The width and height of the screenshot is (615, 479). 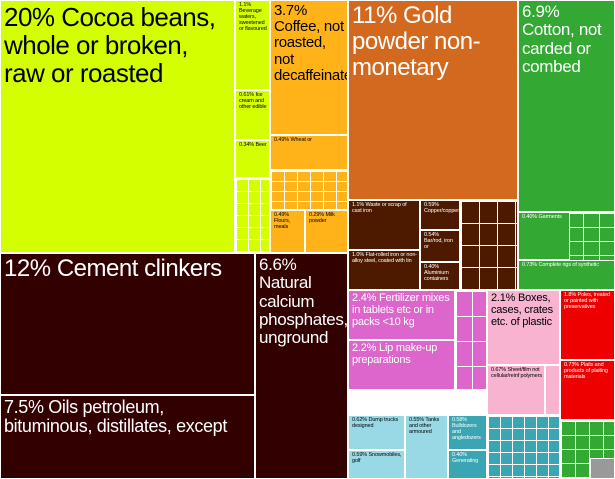 I want to click on treemap-cell: 2.2% Lip make-up preparations, so click(x=401, y=365).